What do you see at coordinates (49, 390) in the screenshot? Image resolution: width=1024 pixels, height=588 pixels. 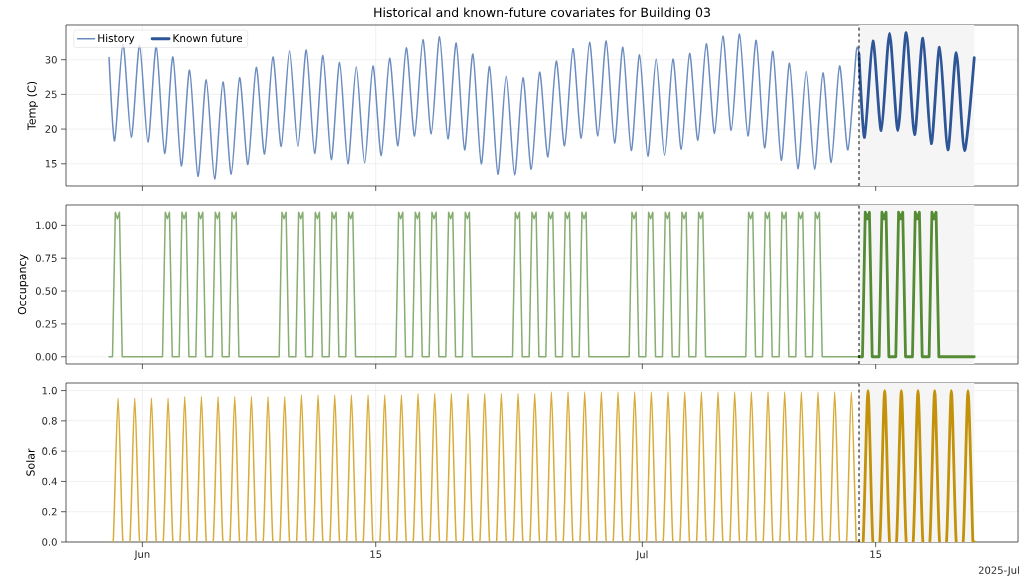 I see `y-tick-label: 1.0` at bounding box center [49, 390].